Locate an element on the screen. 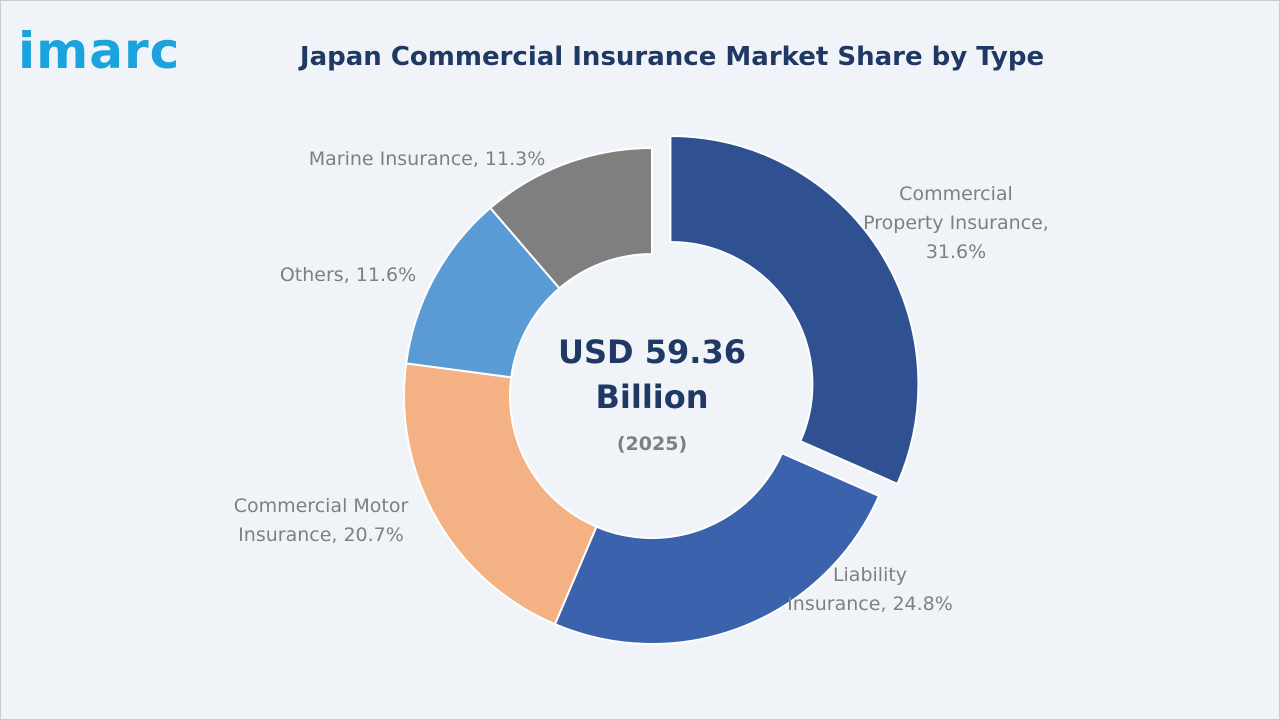 The width and height of the screenshot is (1280, 720). slice-label-others: Others, 11.6% is located at coordinates (348, 275).